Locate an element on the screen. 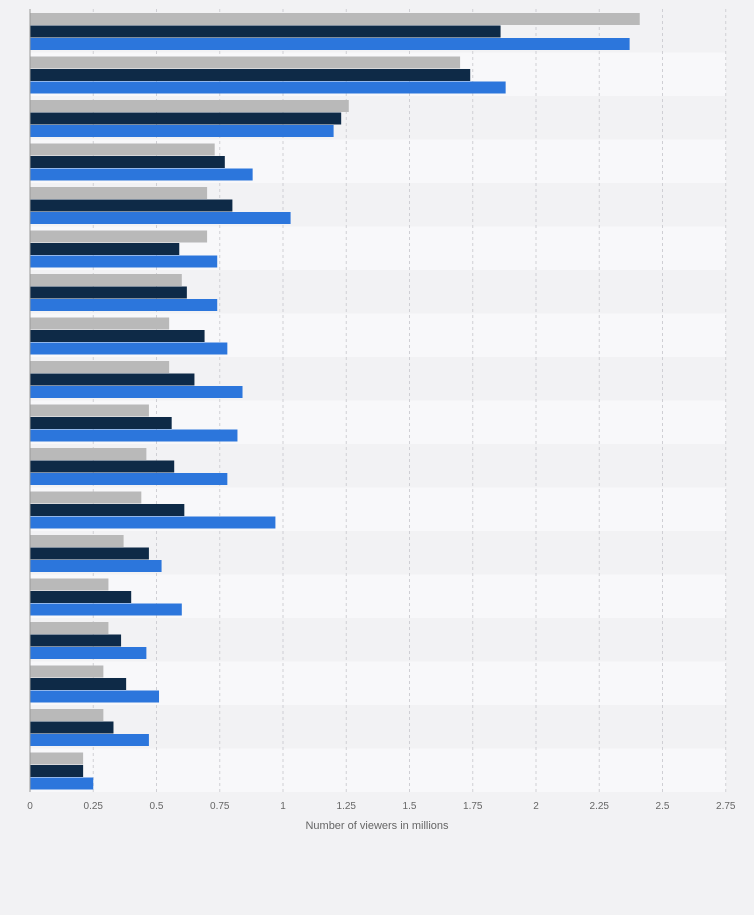 The image size is (754, 915). x-tick-label: 2.5 is located at coordinates (663, 806).